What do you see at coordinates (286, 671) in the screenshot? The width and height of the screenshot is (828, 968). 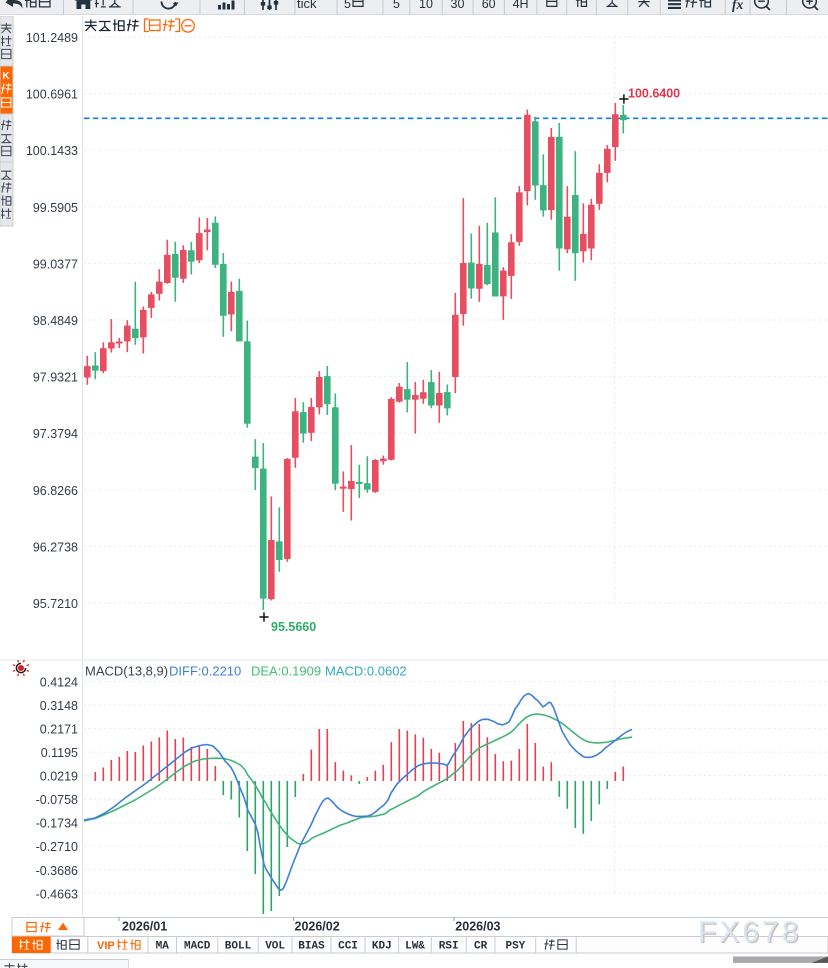 I see `svg-text: DEA:0.1909` at bounding box center [286, 671].